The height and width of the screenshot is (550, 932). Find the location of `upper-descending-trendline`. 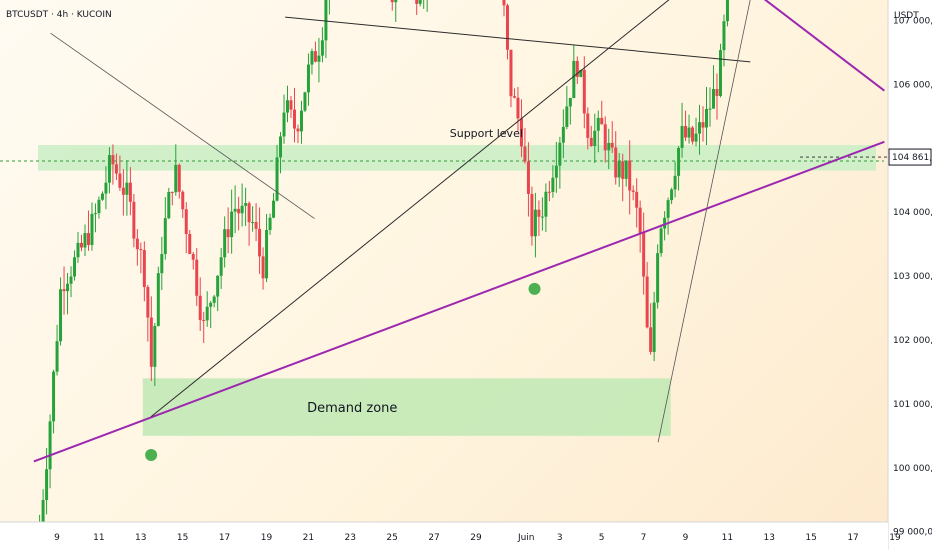

upper-descending-trendline is located at coordinates (824, 46).